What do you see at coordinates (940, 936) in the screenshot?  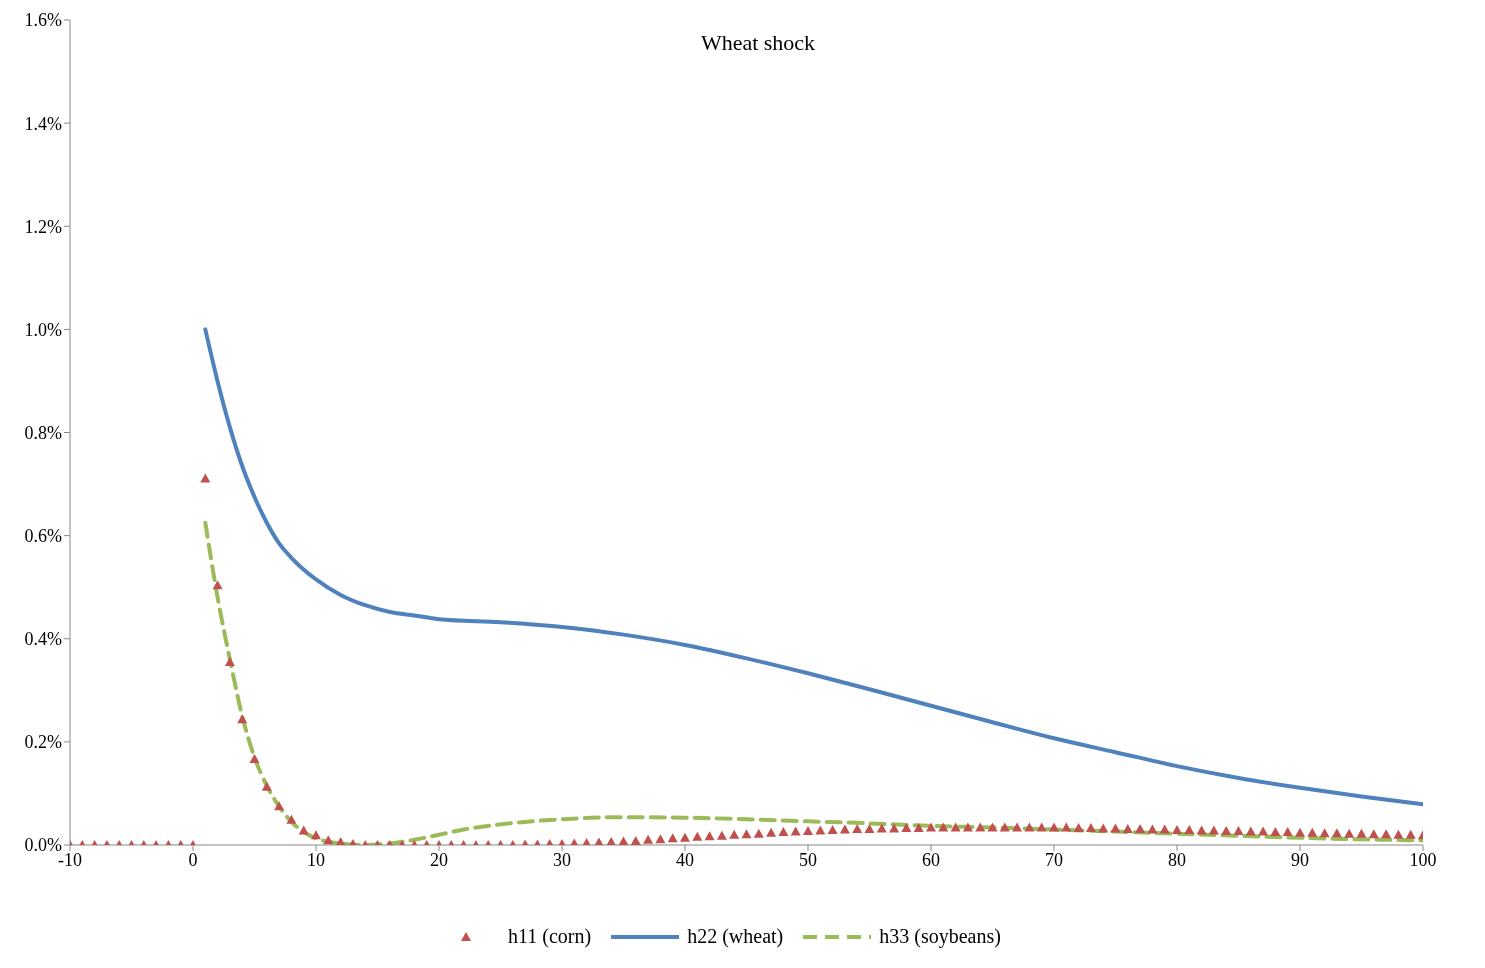 I see `legend-label: h33 (soybeans)` at bounding box center [940, 936].